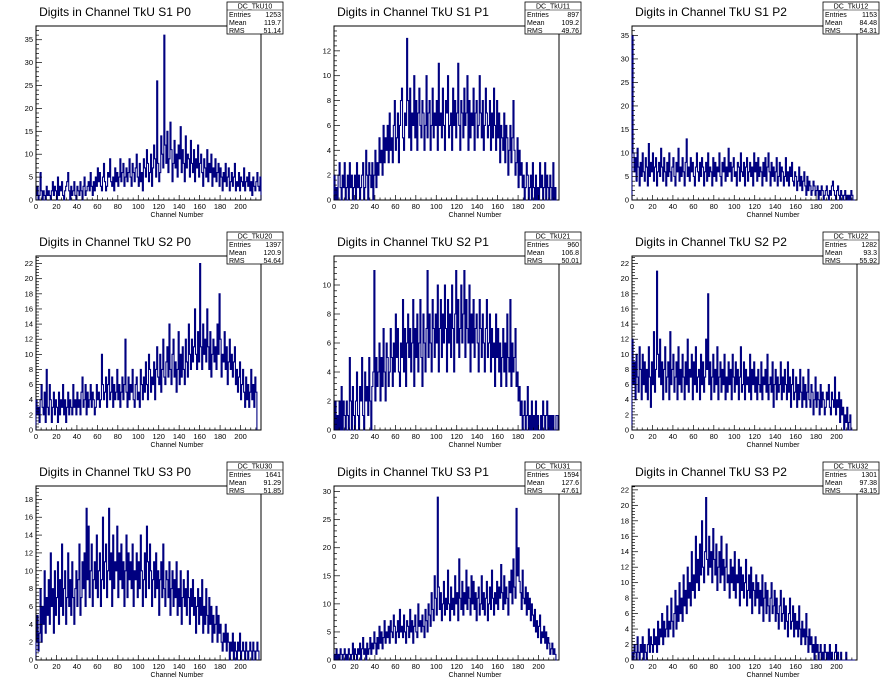  What do you see at coordinates (868, 23) in the screenshot?
I see `stats-value: 84.48` at bounding box center [868, 23].